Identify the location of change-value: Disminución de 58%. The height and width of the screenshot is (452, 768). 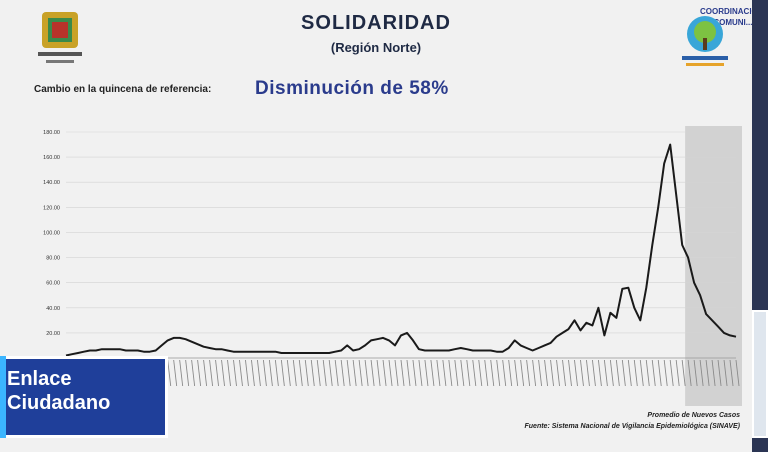
(352, 88).